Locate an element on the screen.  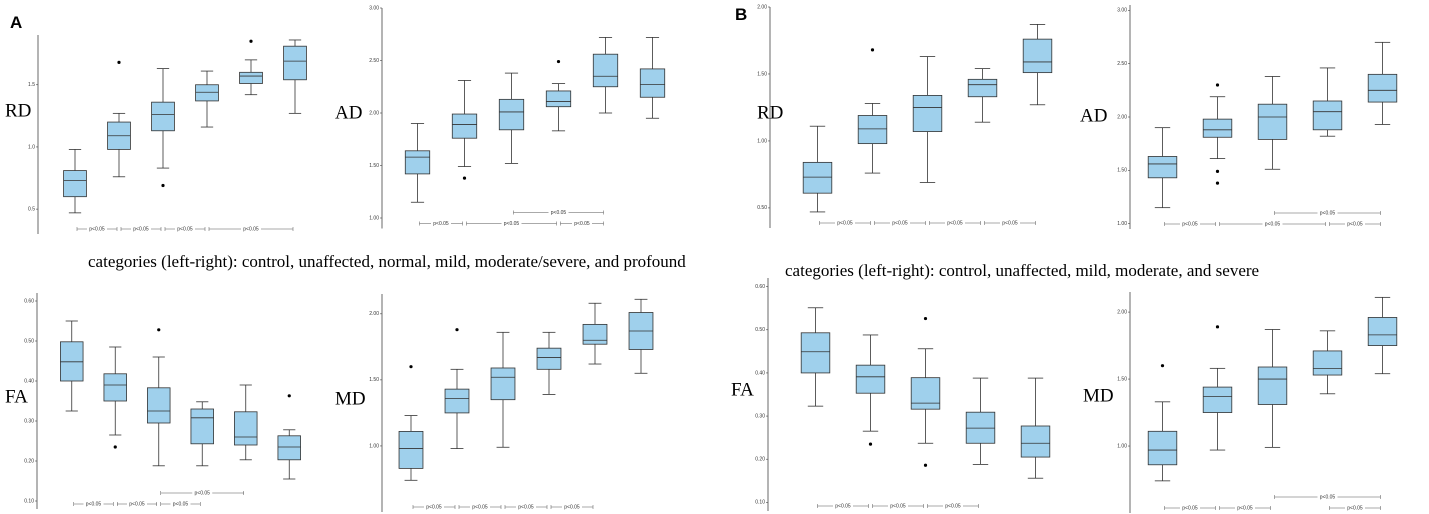
y-tick-label: 0.50 is located at coordinates (760, 330).